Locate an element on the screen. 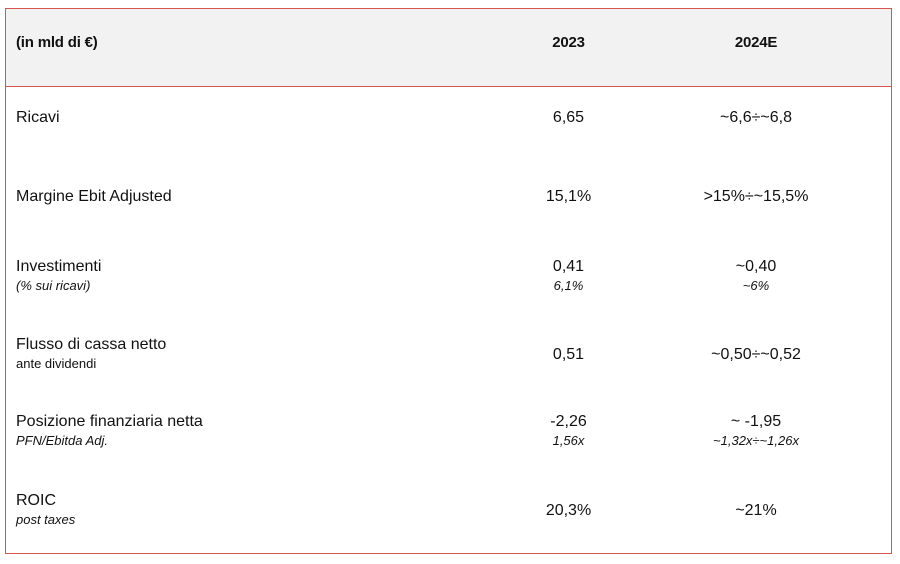  value-2024e: ~ -1,95 is located at coordinates (756, 421).